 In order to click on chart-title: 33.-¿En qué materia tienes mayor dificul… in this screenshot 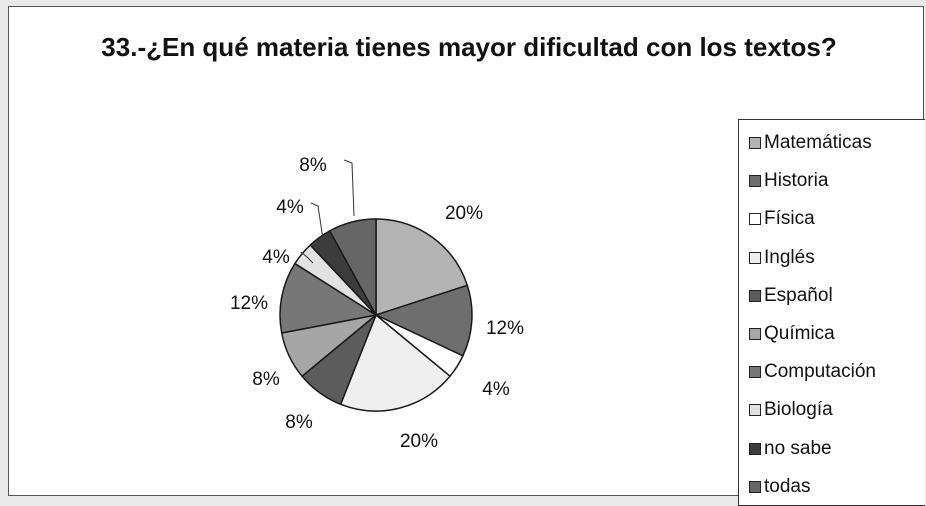, I will do `click(469, 47)`.